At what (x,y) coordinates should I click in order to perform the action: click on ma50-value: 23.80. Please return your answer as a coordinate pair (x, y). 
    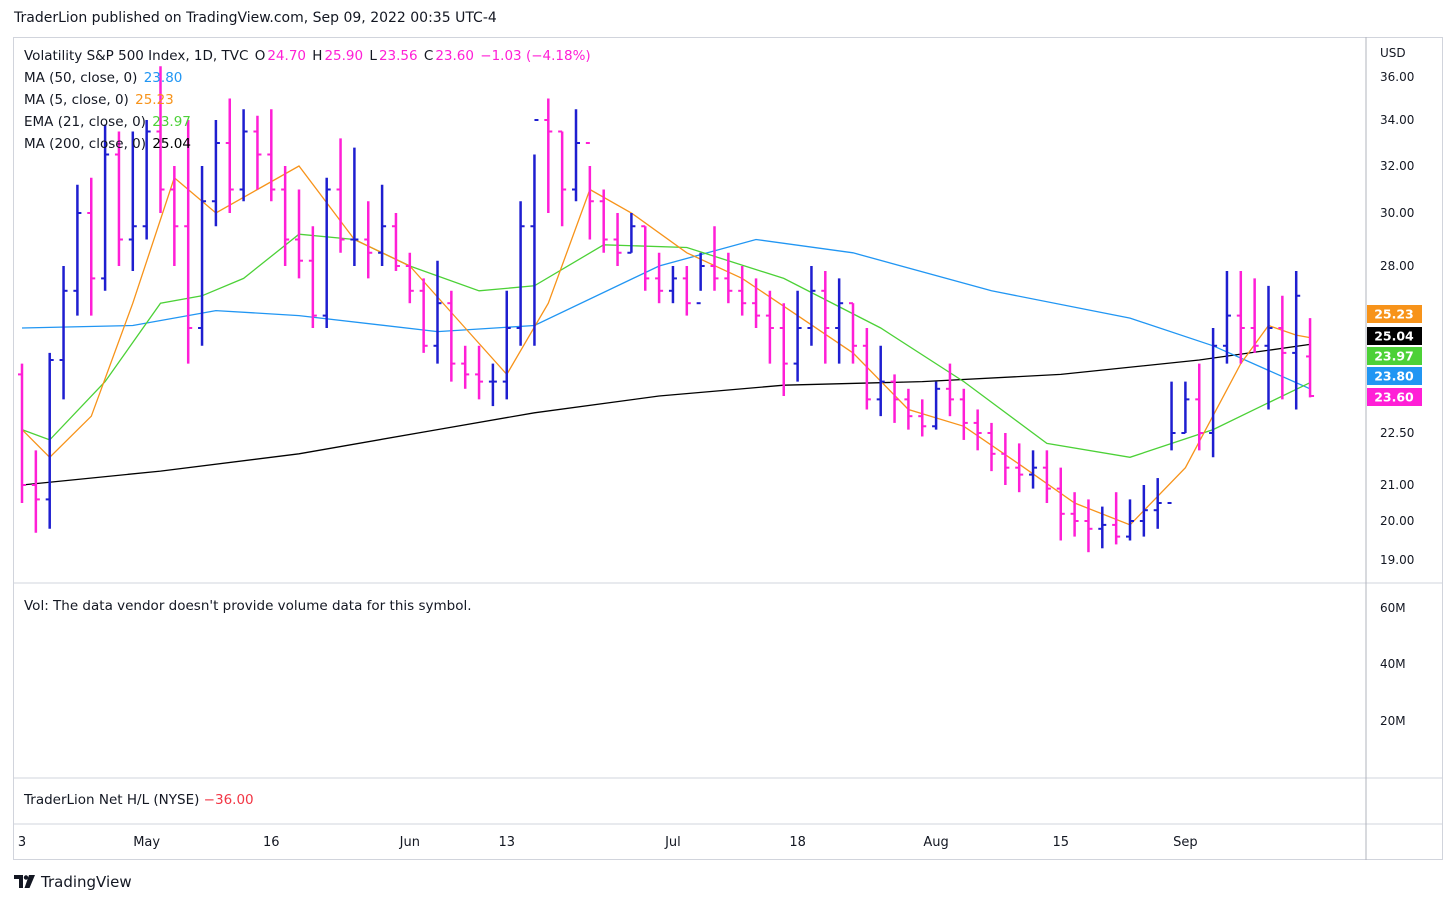
    Looking at the image, I should click on (163, 78).